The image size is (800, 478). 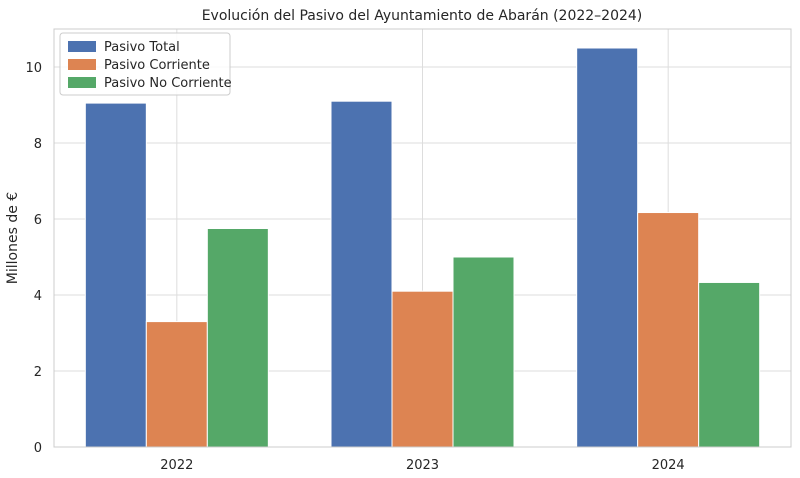 I want to click on bar-pasivo-total-2023, so click(x=361, y=274).